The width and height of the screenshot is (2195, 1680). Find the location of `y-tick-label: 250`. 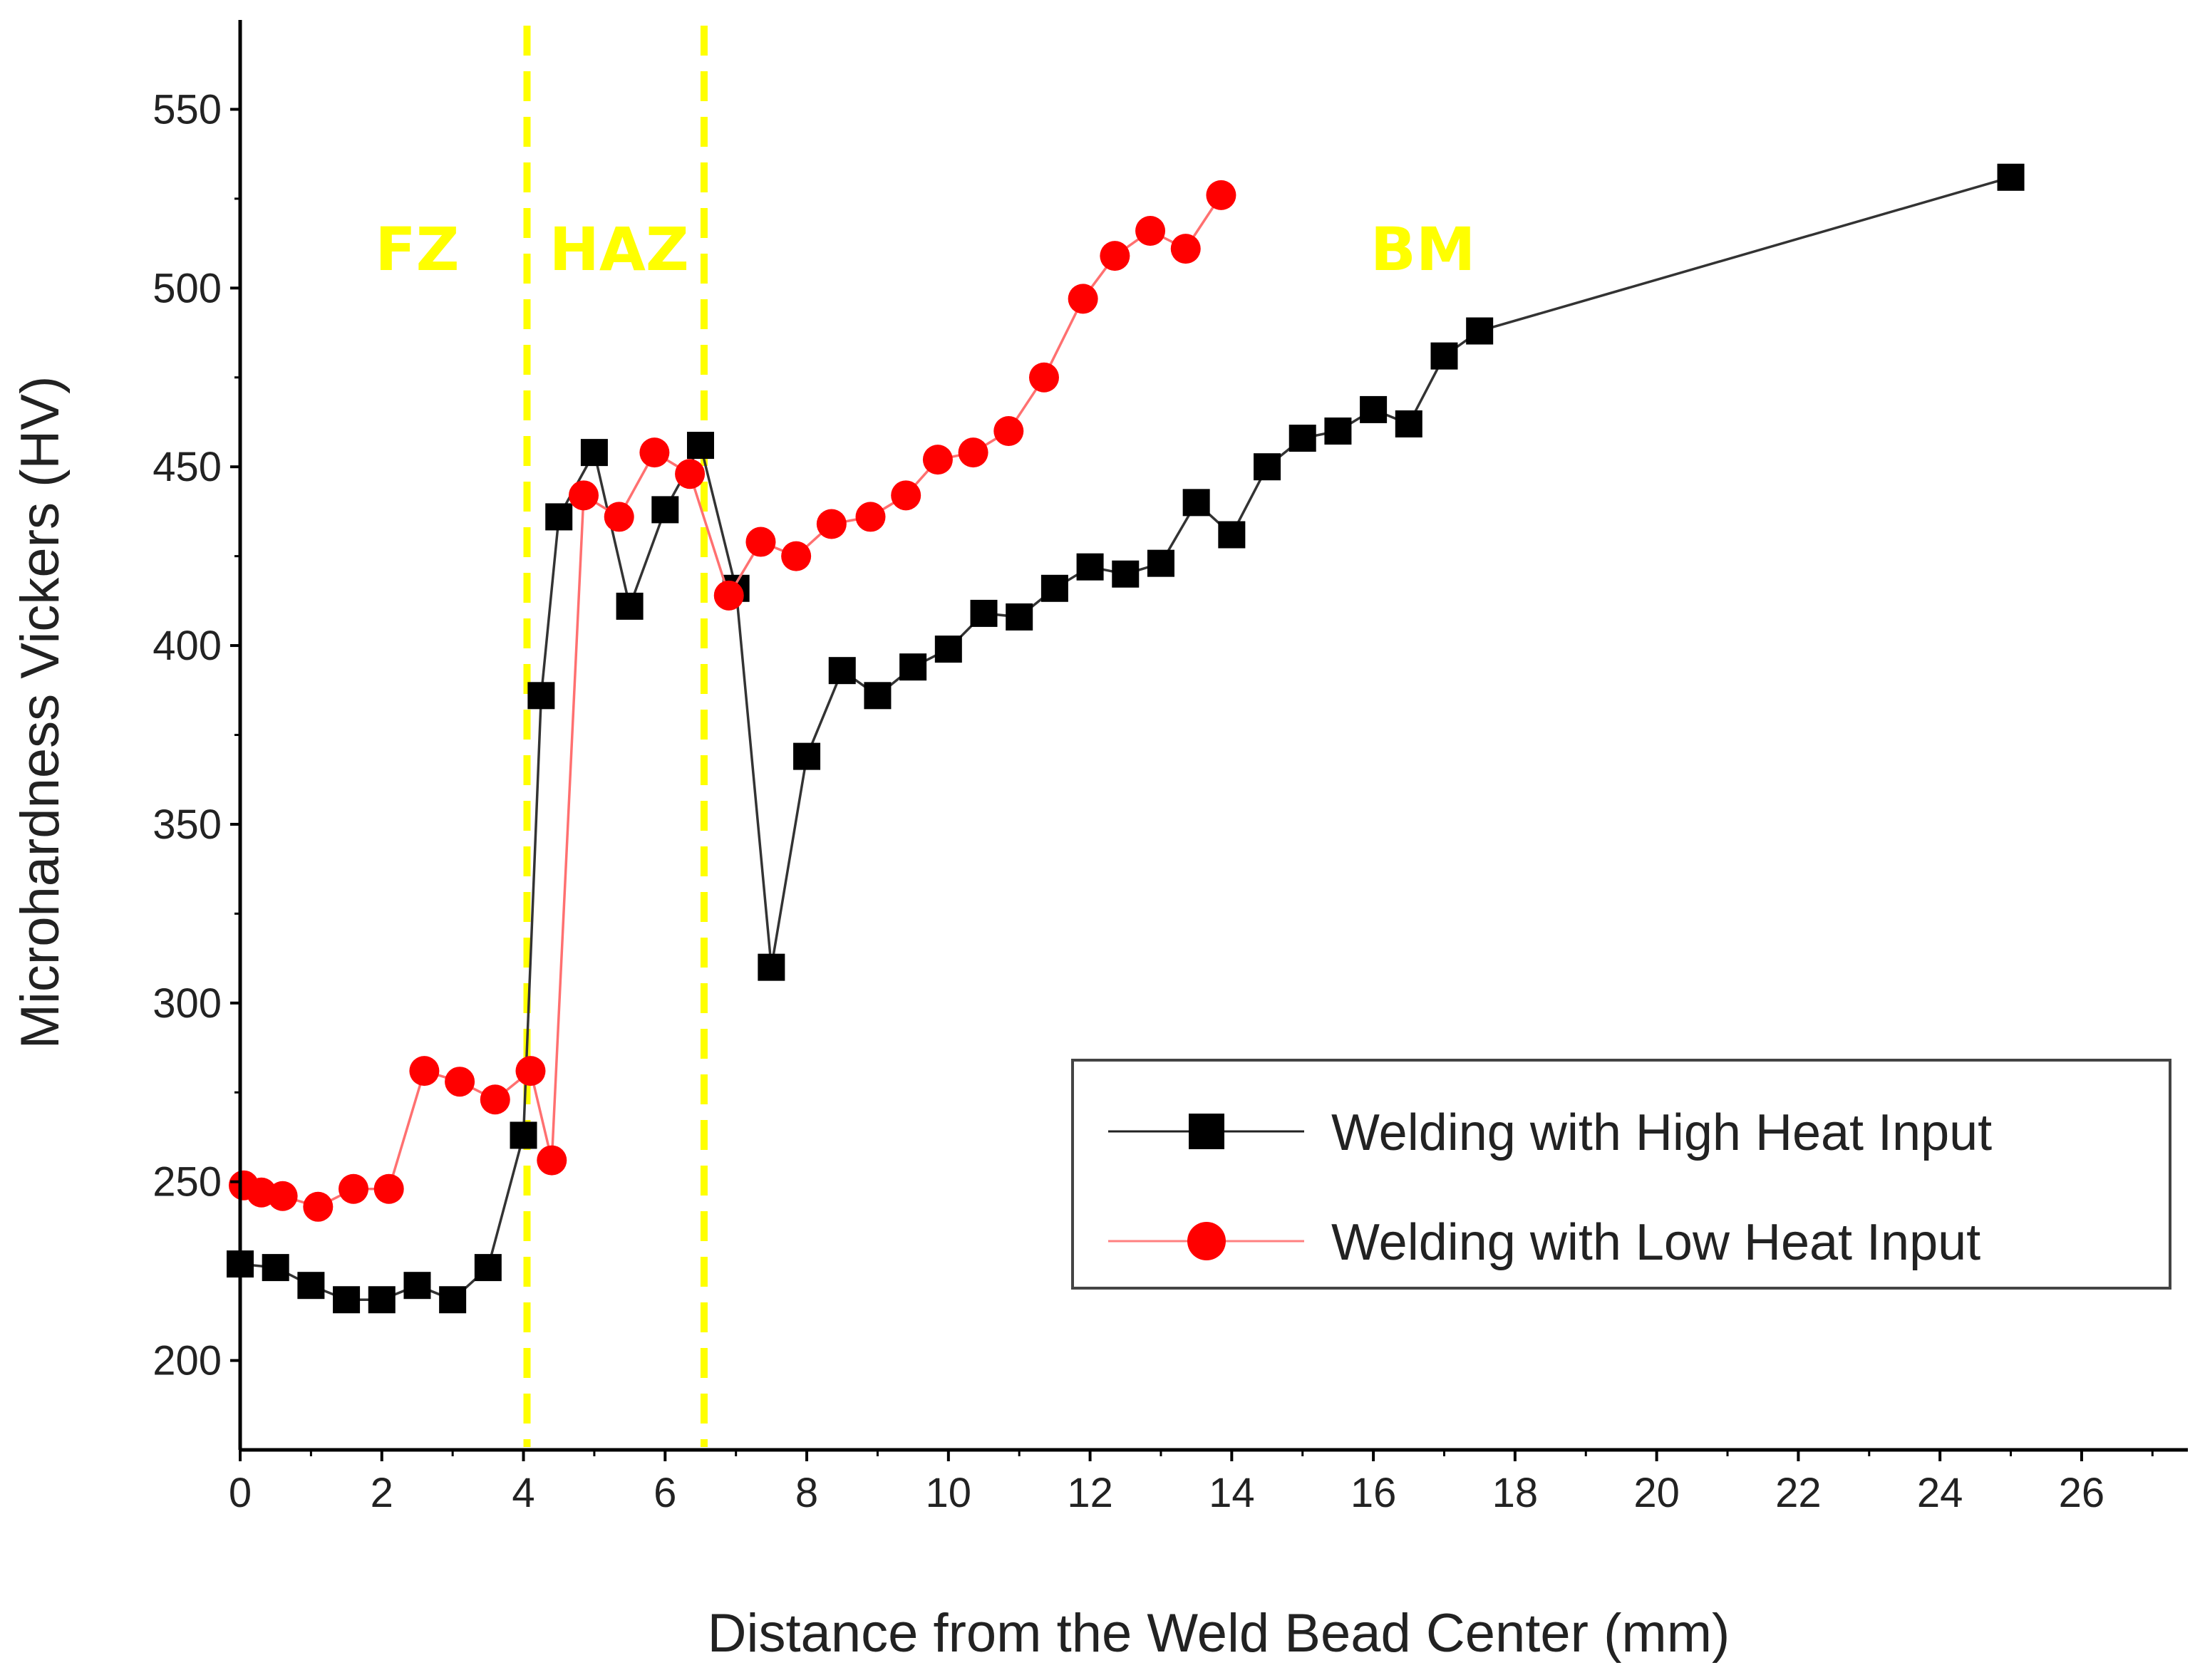

y-tick-label: 250 is located at coordinates (187, 1182).